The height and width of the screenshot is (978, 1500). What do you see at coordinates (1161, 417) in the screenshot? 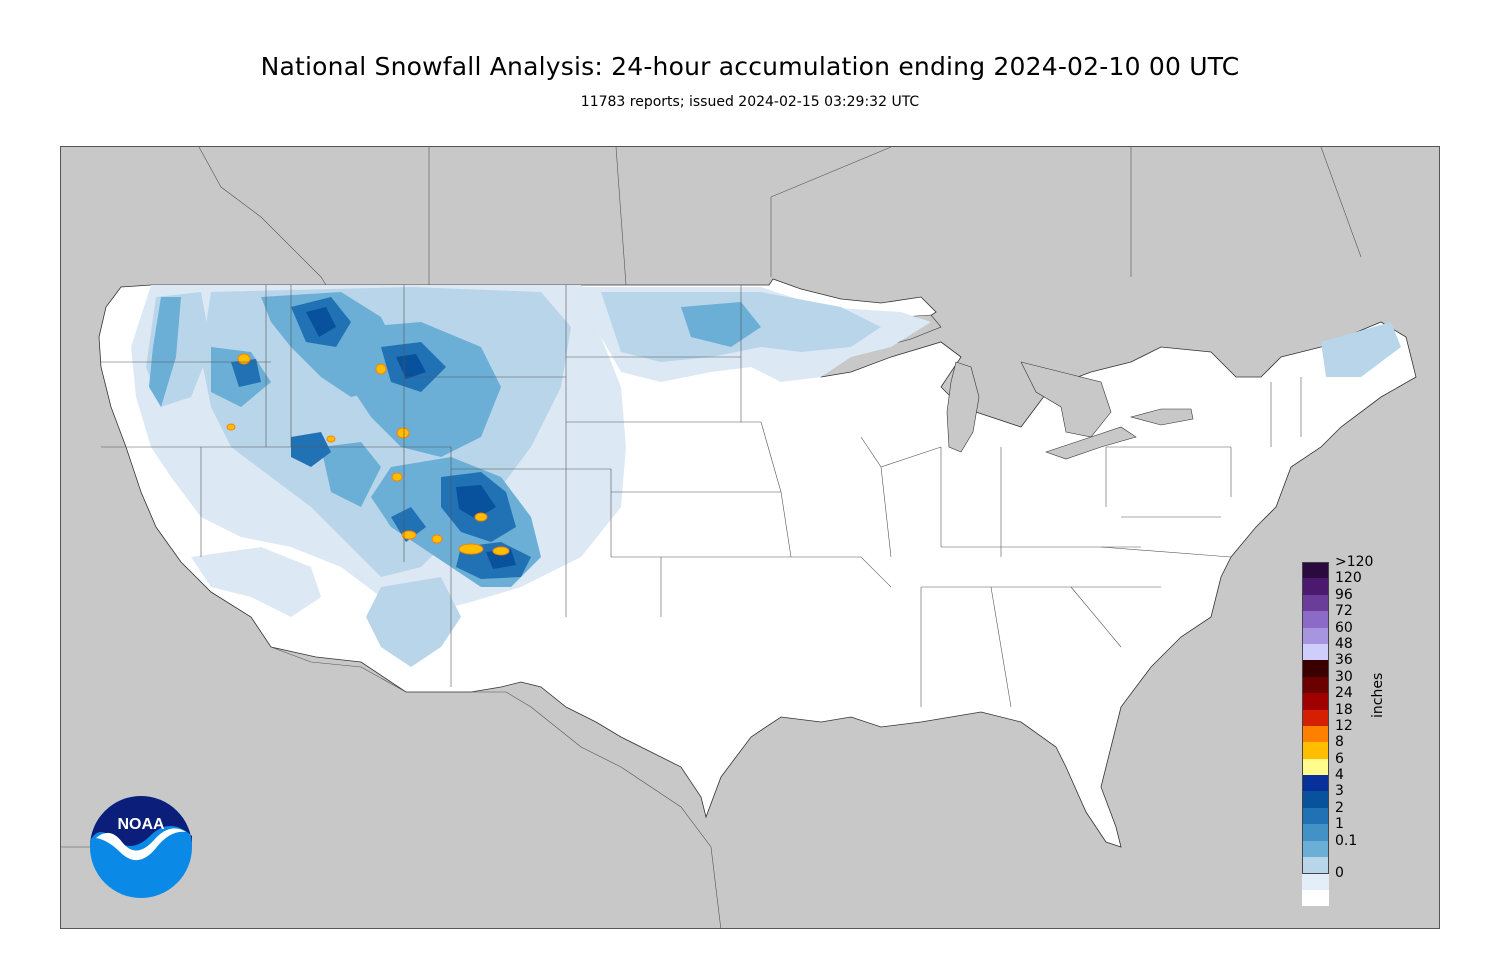
I see `lake-ontario` at bounding box center [1161, 417].